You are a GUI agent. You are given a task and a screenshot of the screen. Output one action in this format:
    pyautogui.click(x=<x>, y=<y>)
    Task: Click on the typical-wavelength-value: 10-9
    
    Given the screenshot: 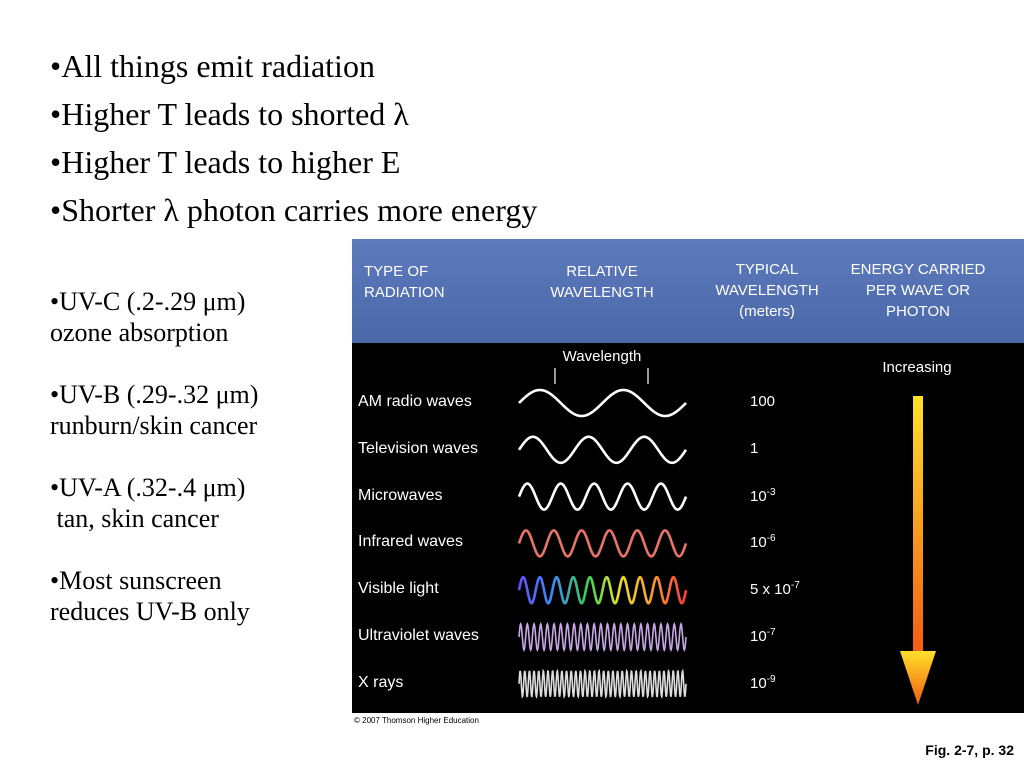 What is the action you would take?
    pyautogui.click(x=763, y=683)
    